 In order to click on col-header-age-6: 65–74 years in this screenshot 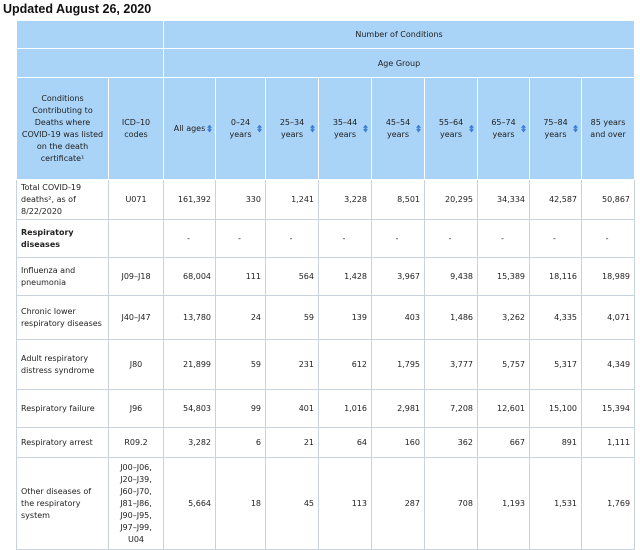, I will do `click(503, 128)`.